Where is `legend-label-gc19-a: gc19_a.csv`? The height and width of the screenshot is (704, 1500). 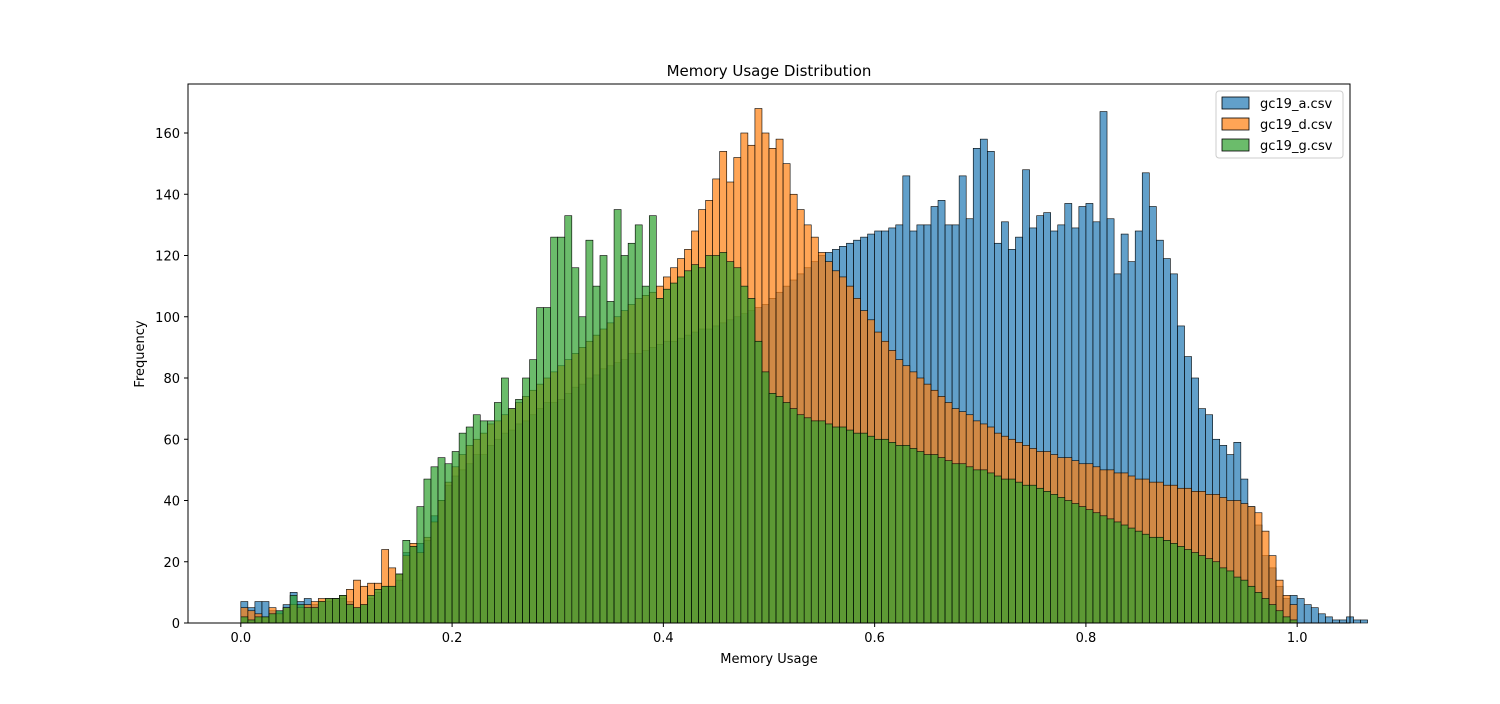
legend-label-gc19-a: gc19_a.csv is located at coordinates (1296, 104).